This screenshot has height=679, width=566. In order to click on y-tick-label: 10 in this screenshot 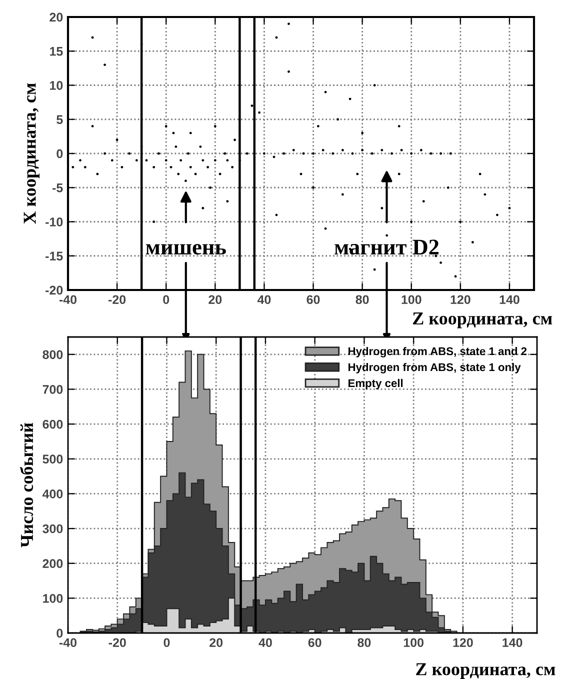, I will do `click(56, 85)`.